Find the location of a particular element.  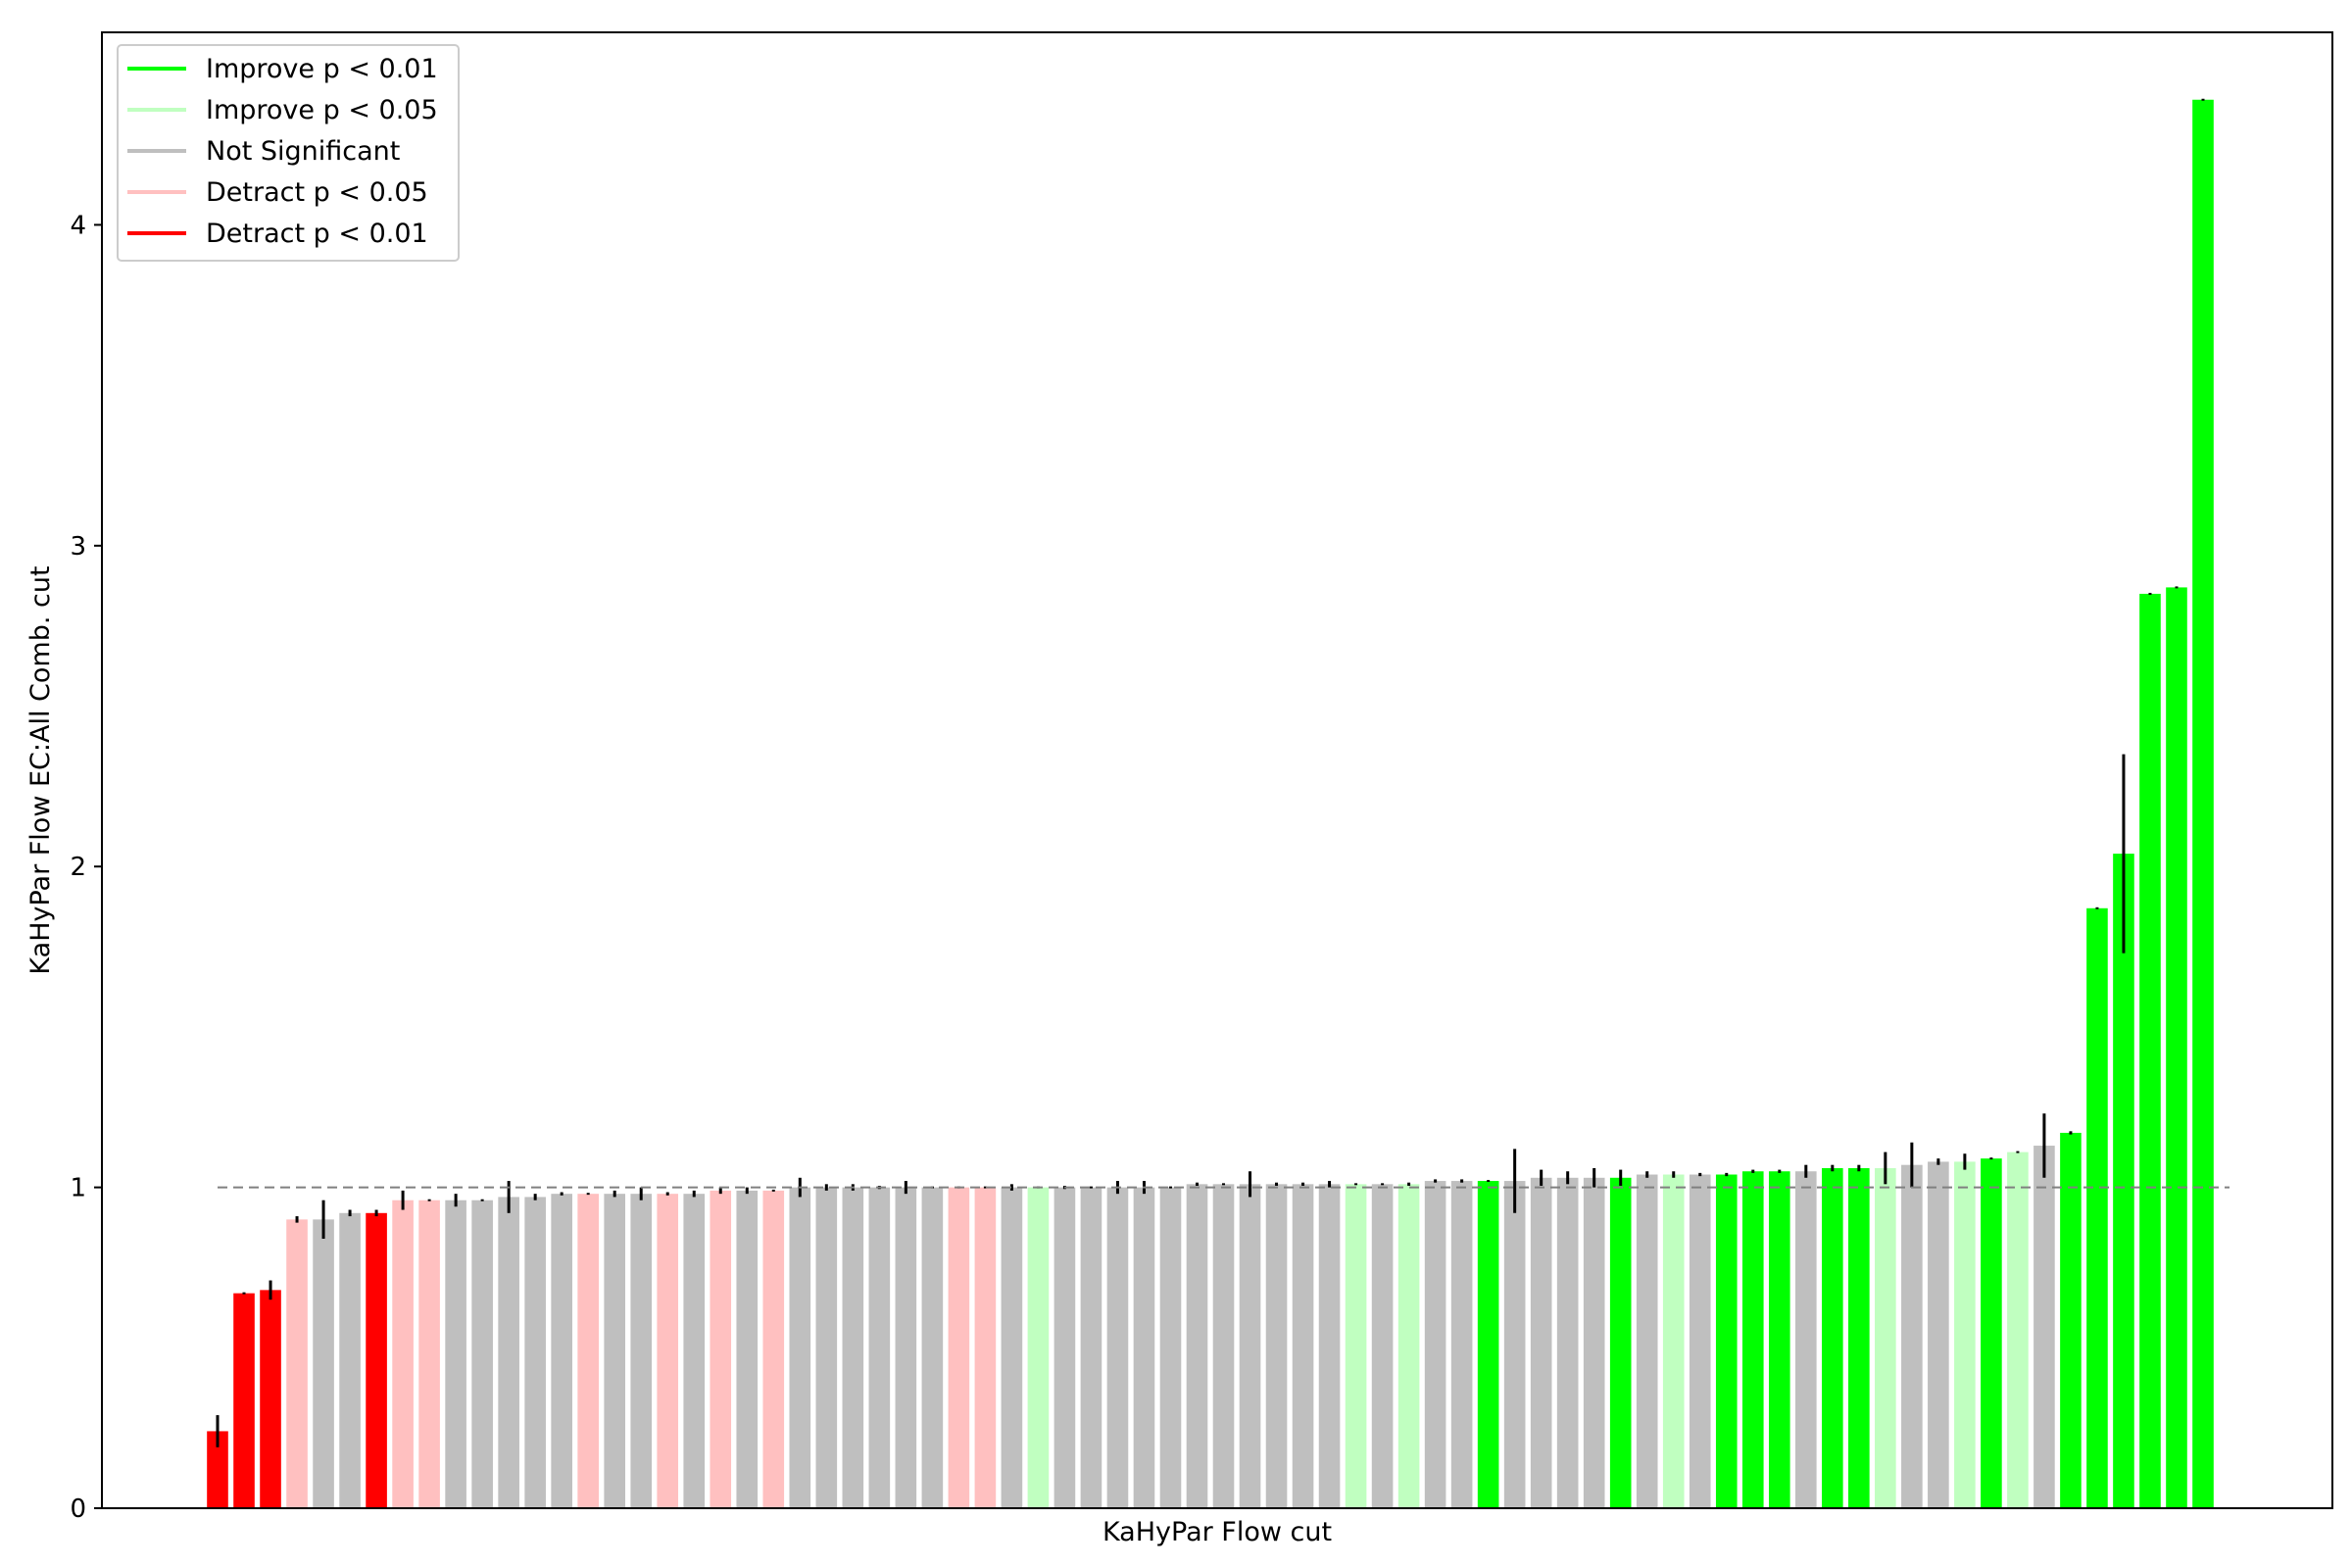

legend-label: Improve p < 0.05 is located at coordinates (322, 110).